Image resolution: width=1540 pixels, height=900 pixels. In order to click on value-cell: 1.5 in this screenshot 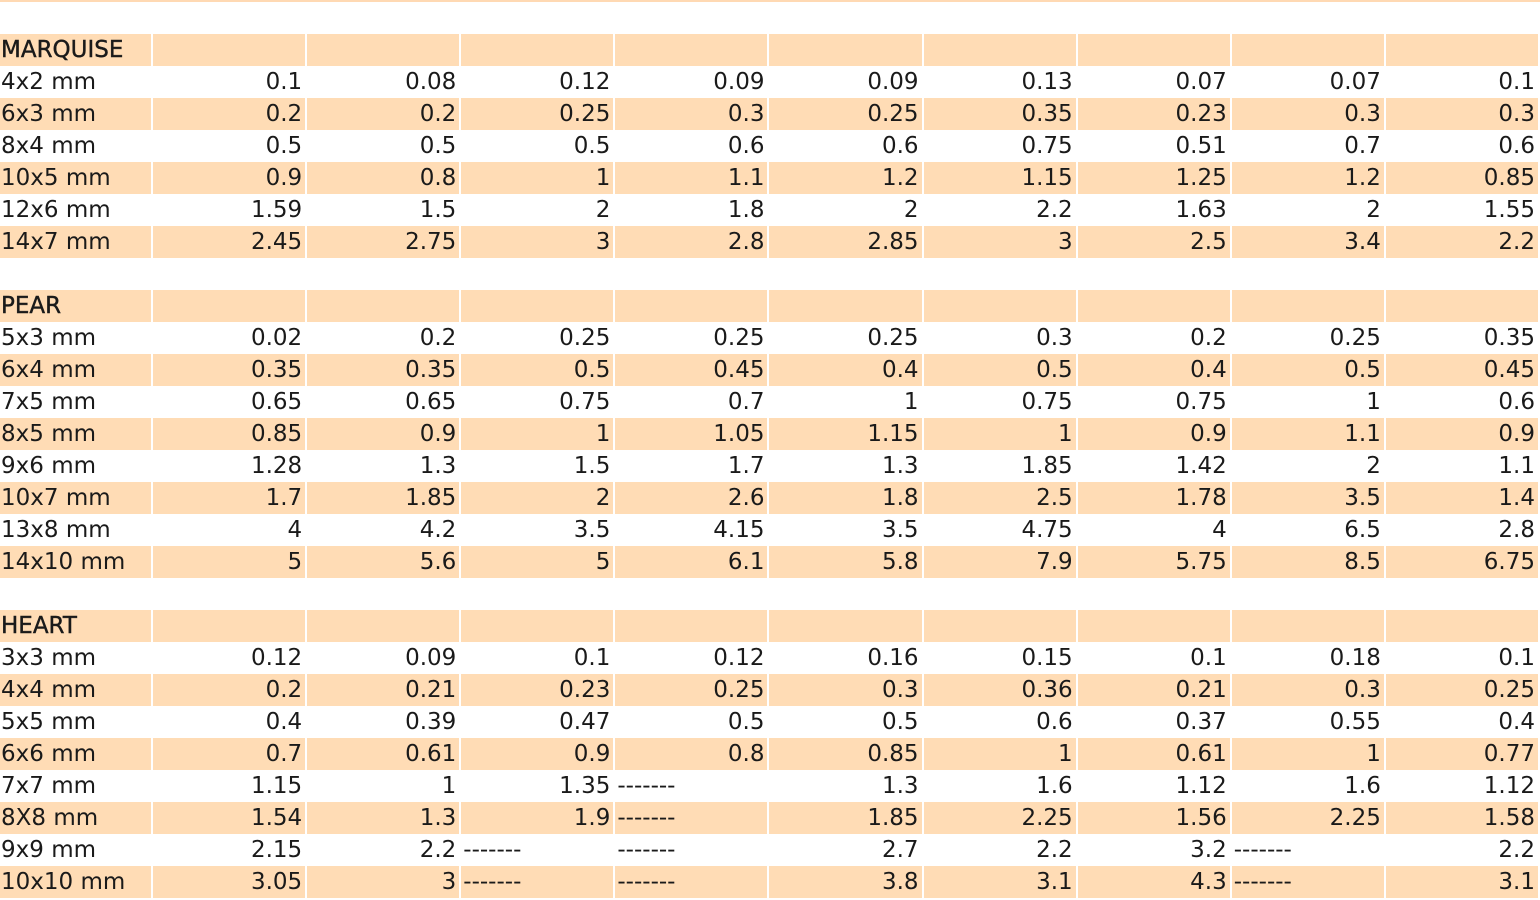, I will do `click(538, 466)`.